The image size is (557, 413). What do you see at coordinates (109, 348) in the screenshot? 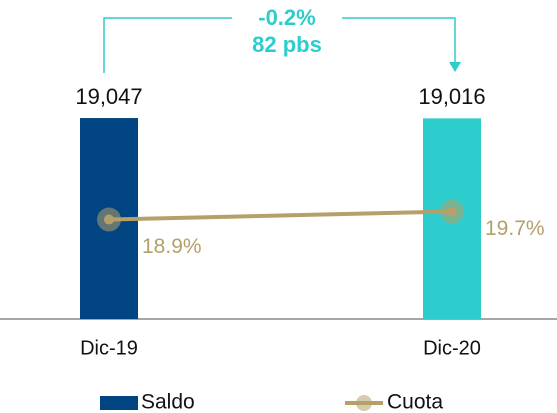
I see `x-tick-label: Dic-19` at bounding box center [109, 348].